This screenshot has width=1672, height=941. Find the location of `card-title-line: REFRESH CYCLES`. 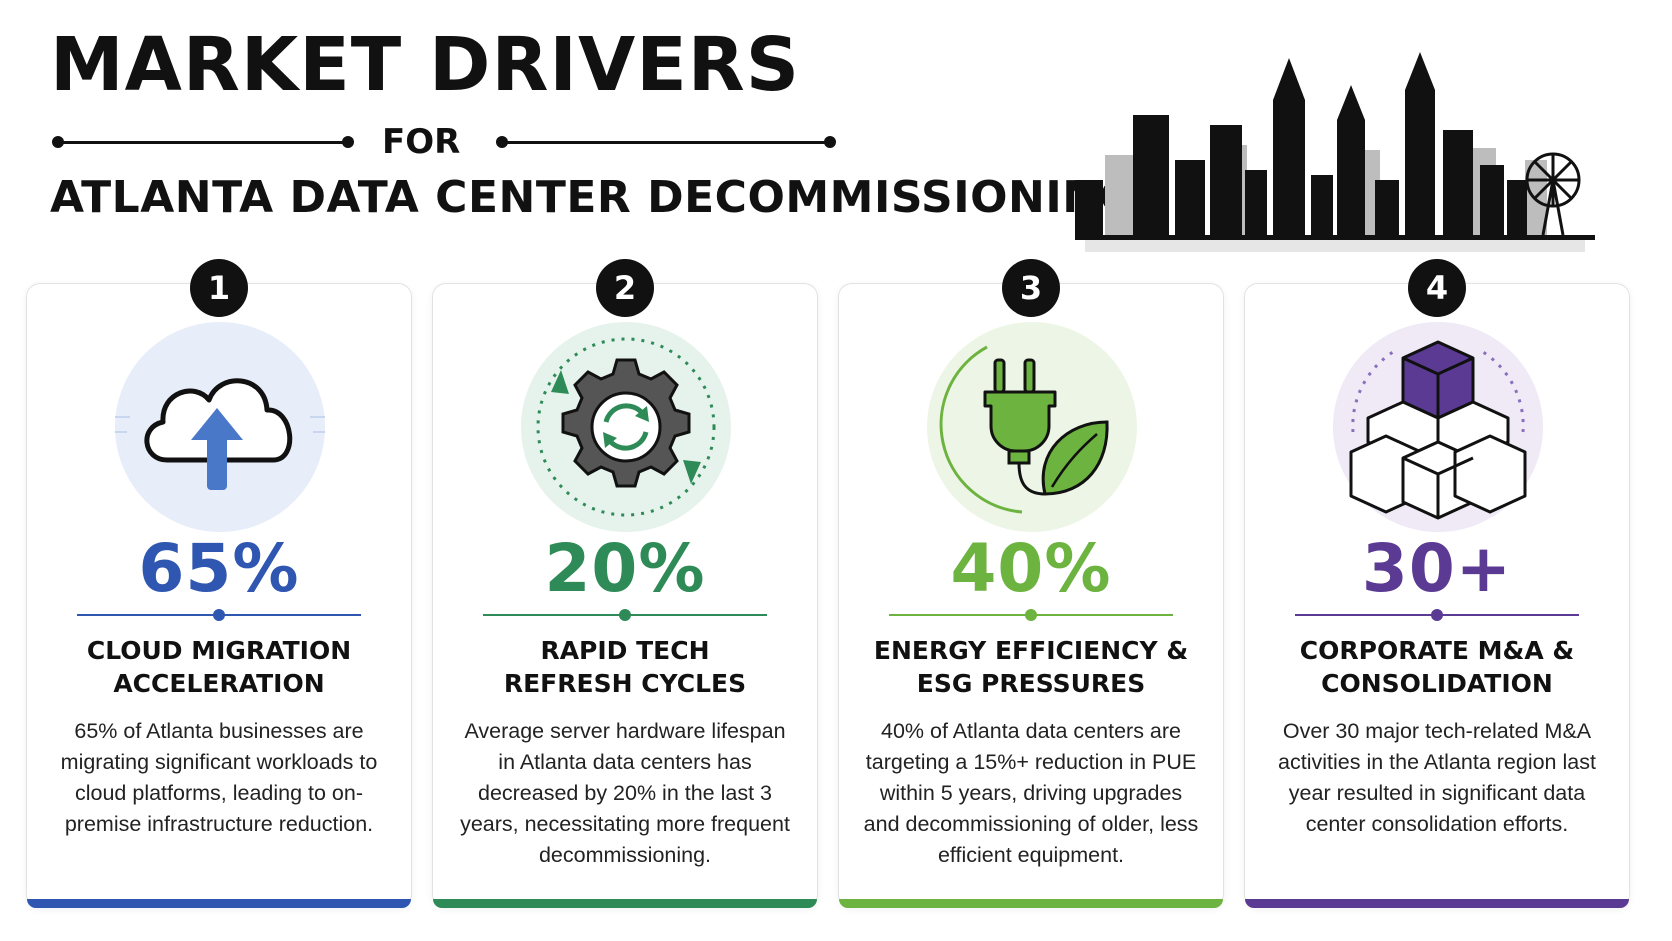

card-title-line: REFRESH CYCLES is located at coordinates (625, 683).